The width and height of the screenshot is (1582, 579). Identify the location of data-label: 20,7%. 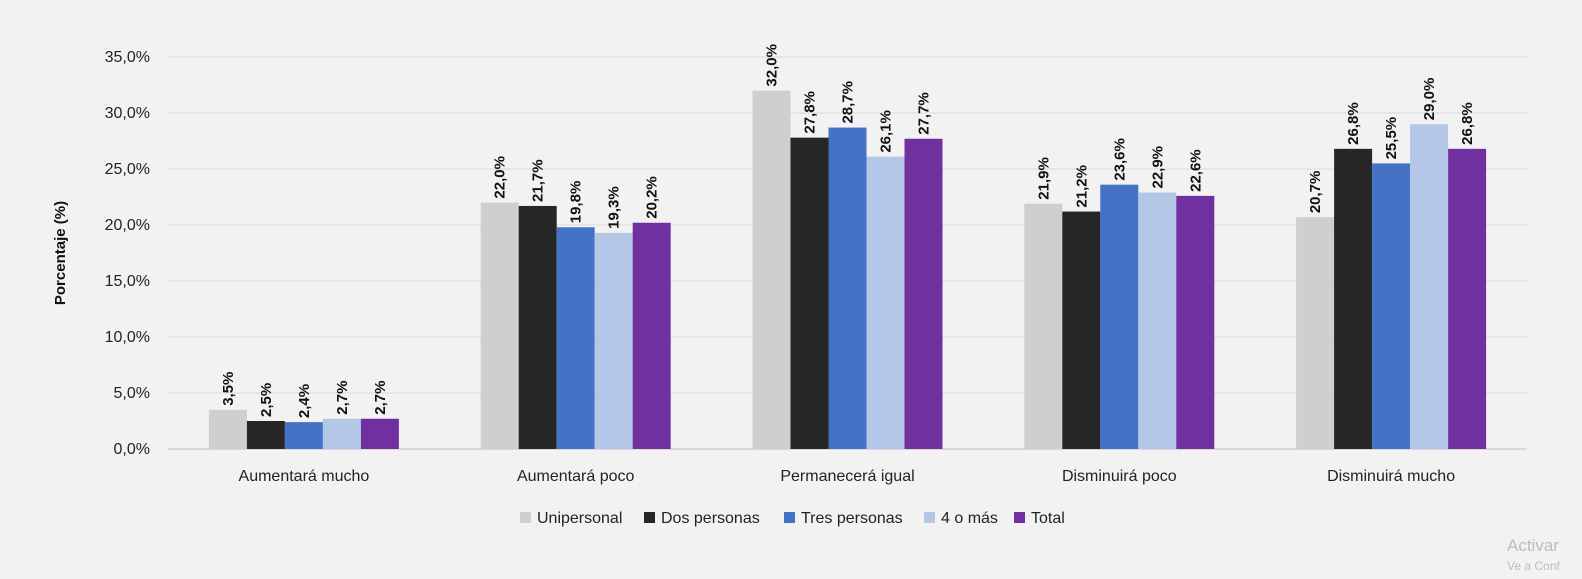
(1315, 192).